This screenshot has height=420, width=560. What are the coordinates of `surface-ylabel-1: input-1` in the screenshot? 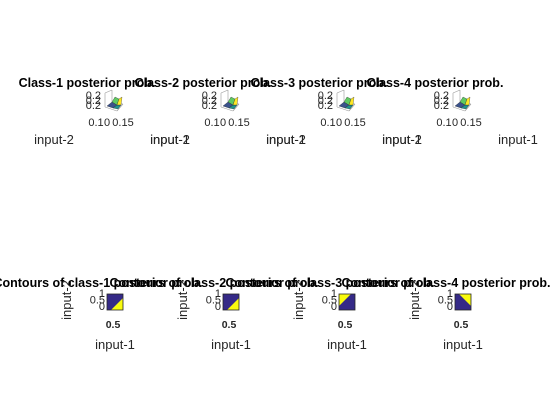 It's located at (170, 139).